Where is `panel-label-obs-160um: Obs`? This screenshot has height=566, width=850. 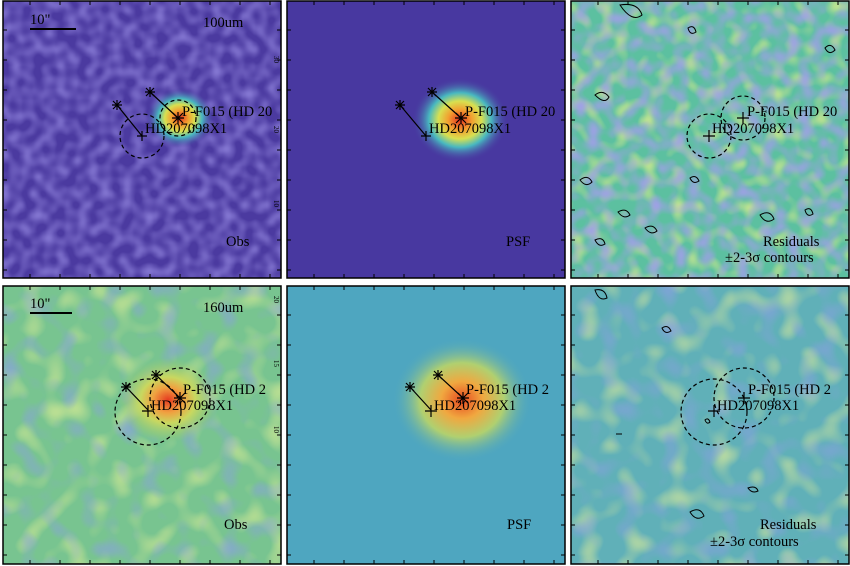 panel-label-obs-160um: Obs is located at coordinates (236, 525).